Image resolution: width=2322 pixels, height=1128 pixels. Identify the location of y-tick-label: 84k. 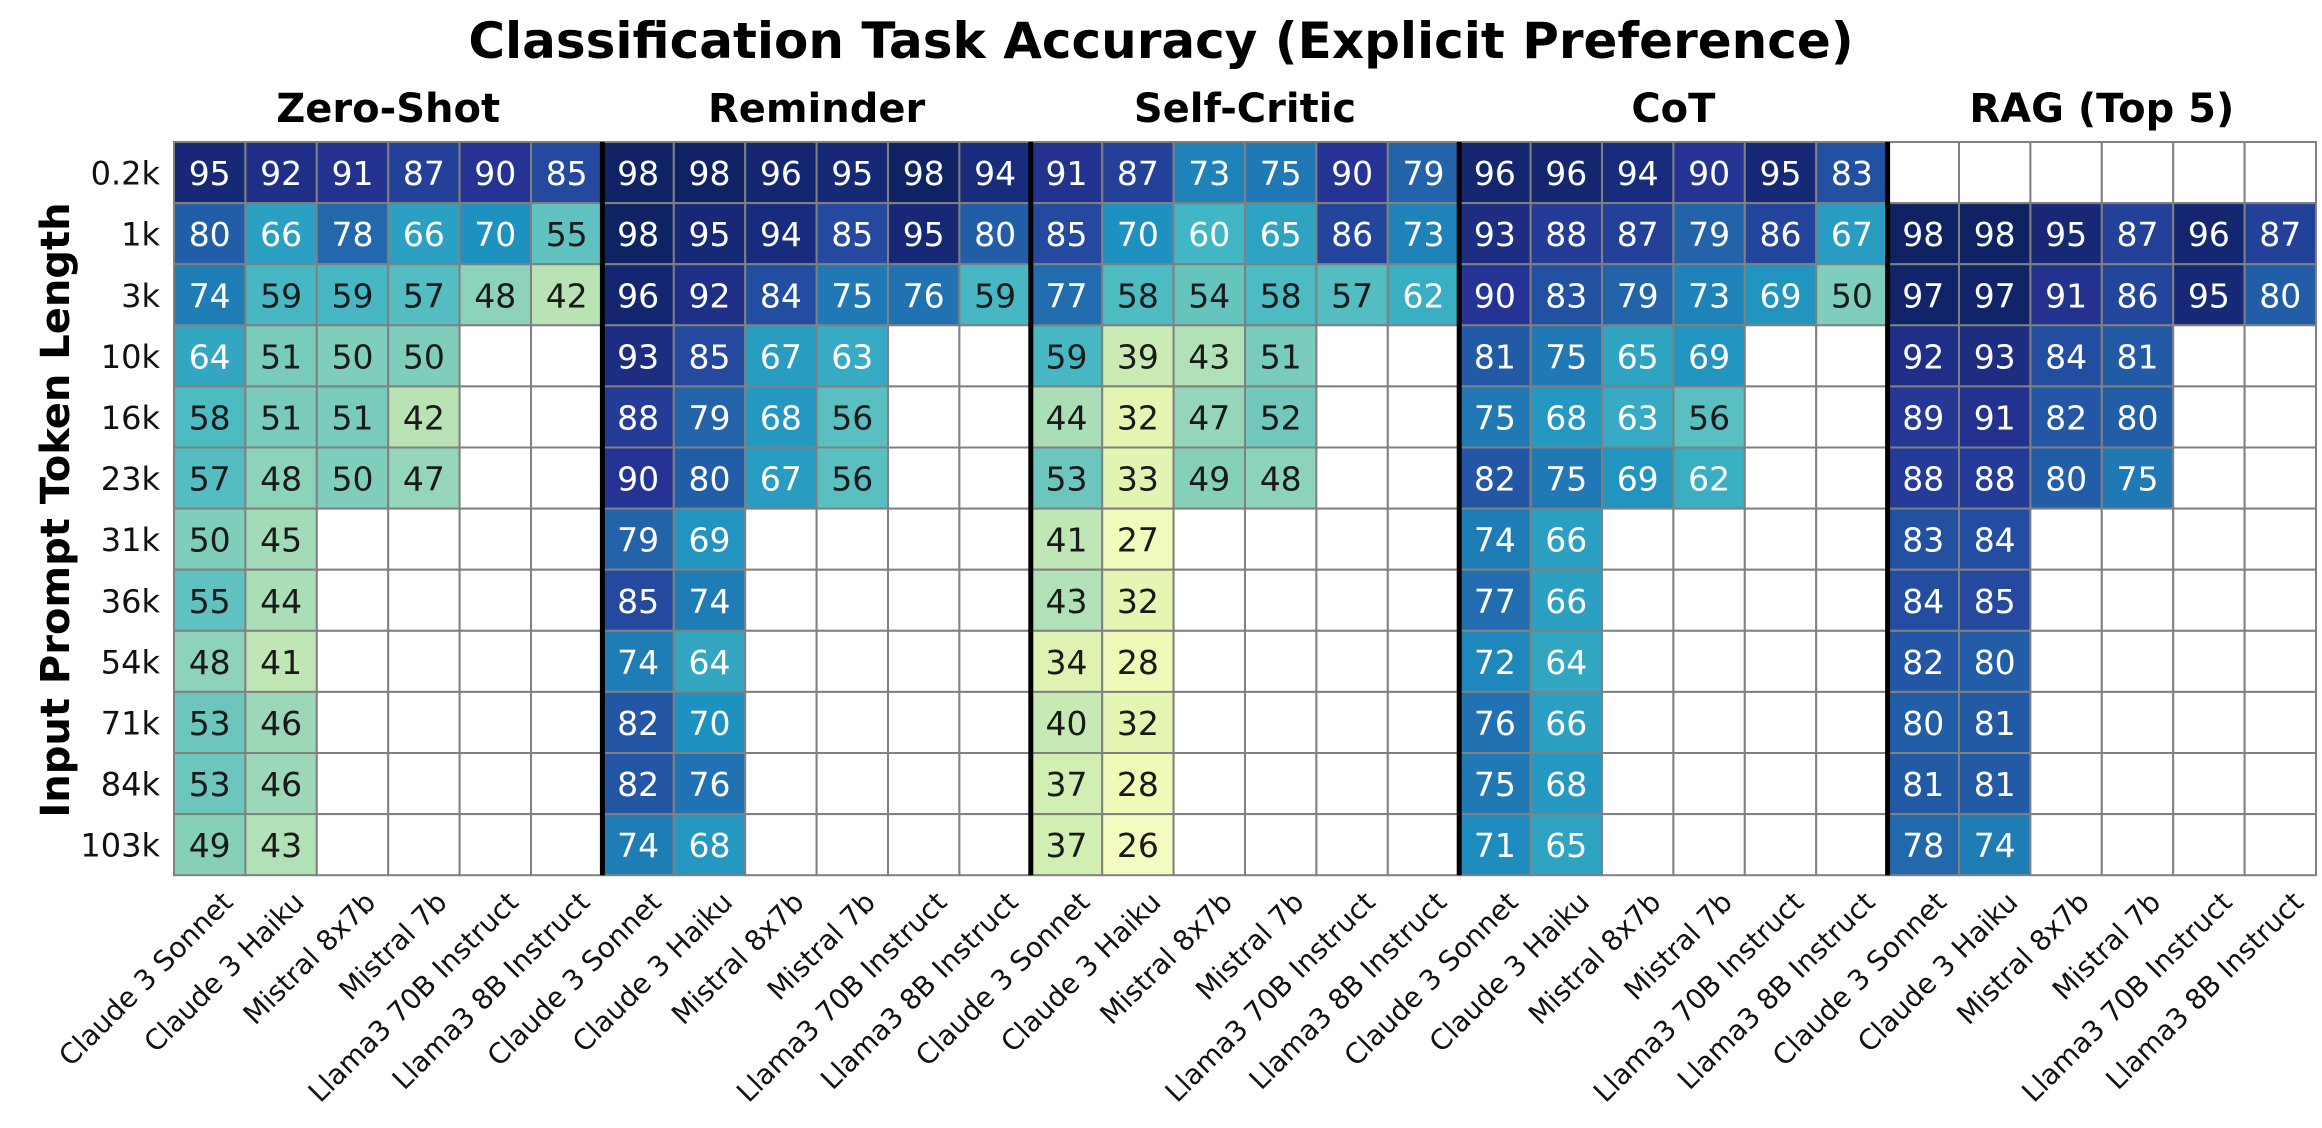
(131, 785).